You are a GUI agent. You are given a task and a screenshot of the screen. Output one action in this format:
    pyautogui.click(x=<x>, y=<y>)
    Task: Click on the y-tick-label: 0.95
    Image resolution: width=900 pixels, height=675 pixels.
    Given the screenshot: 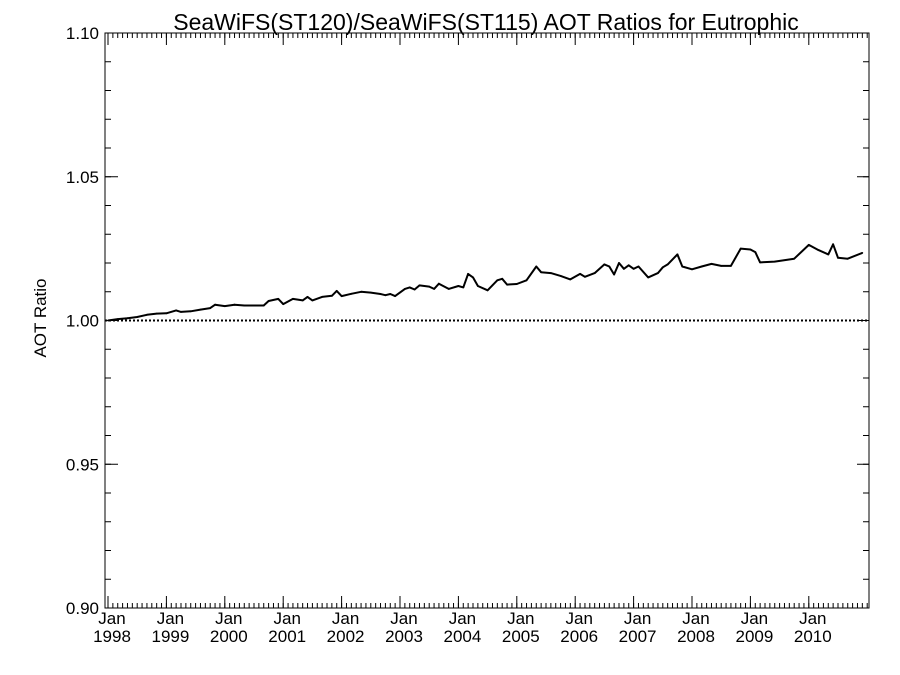 What is the action you would take?
    pyautogui.click(x=82, y=464)
    